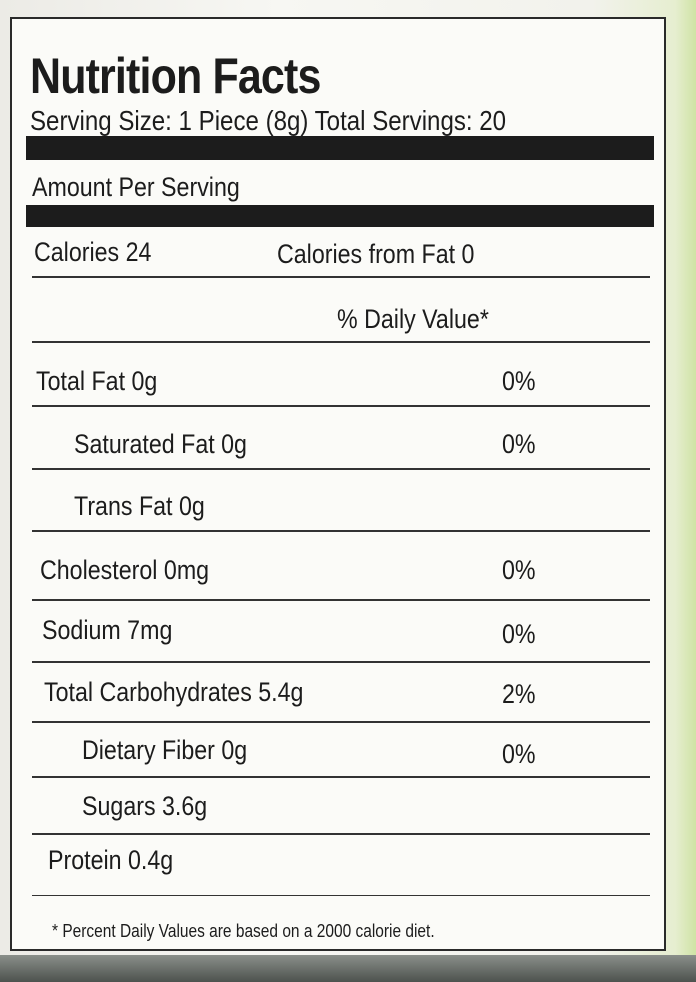 The height and width of the screenshot is (982, 696). I want to click on row-protein: Protein 0.4g, so click(111, 860).